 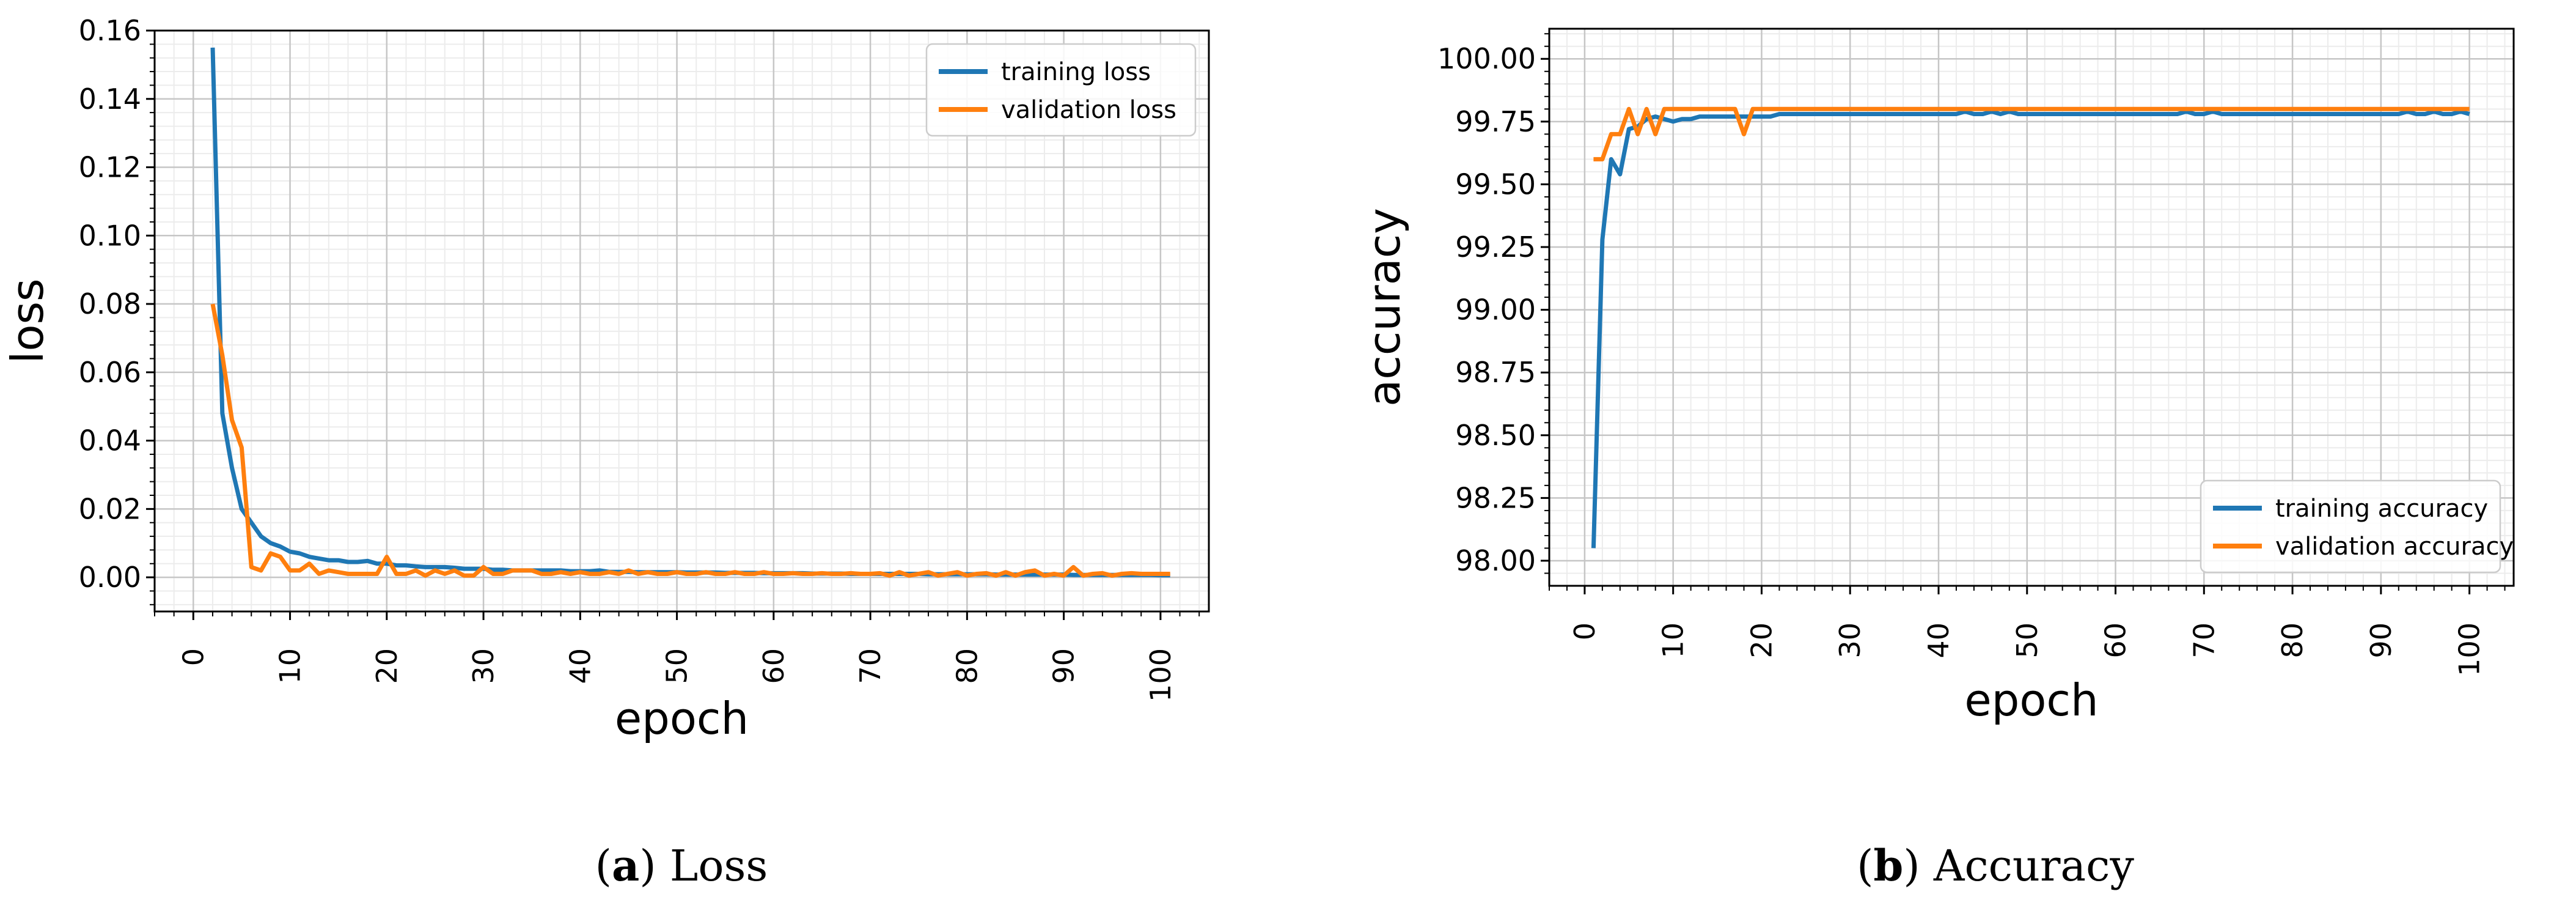 What do you see at coordinates (1384, 307) in the screenshot?
I see `y-axis-label: accuracy` at bounding box center [1384, 307].